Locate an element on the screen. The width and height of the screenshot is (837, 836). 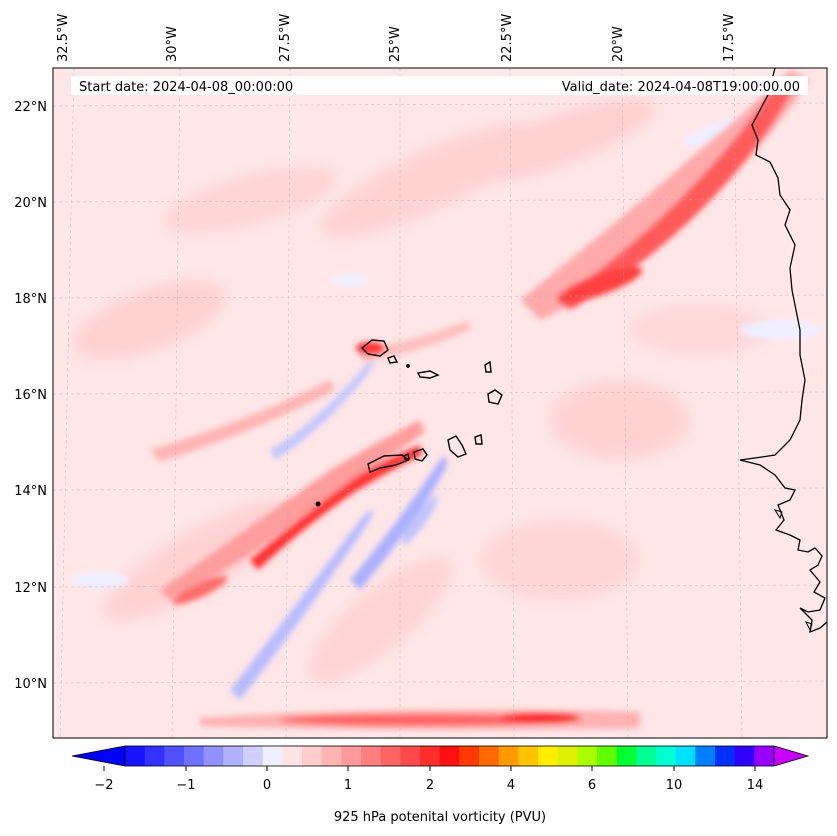
colorbar-tick-label: 6 is located at coordinates (592, 785).